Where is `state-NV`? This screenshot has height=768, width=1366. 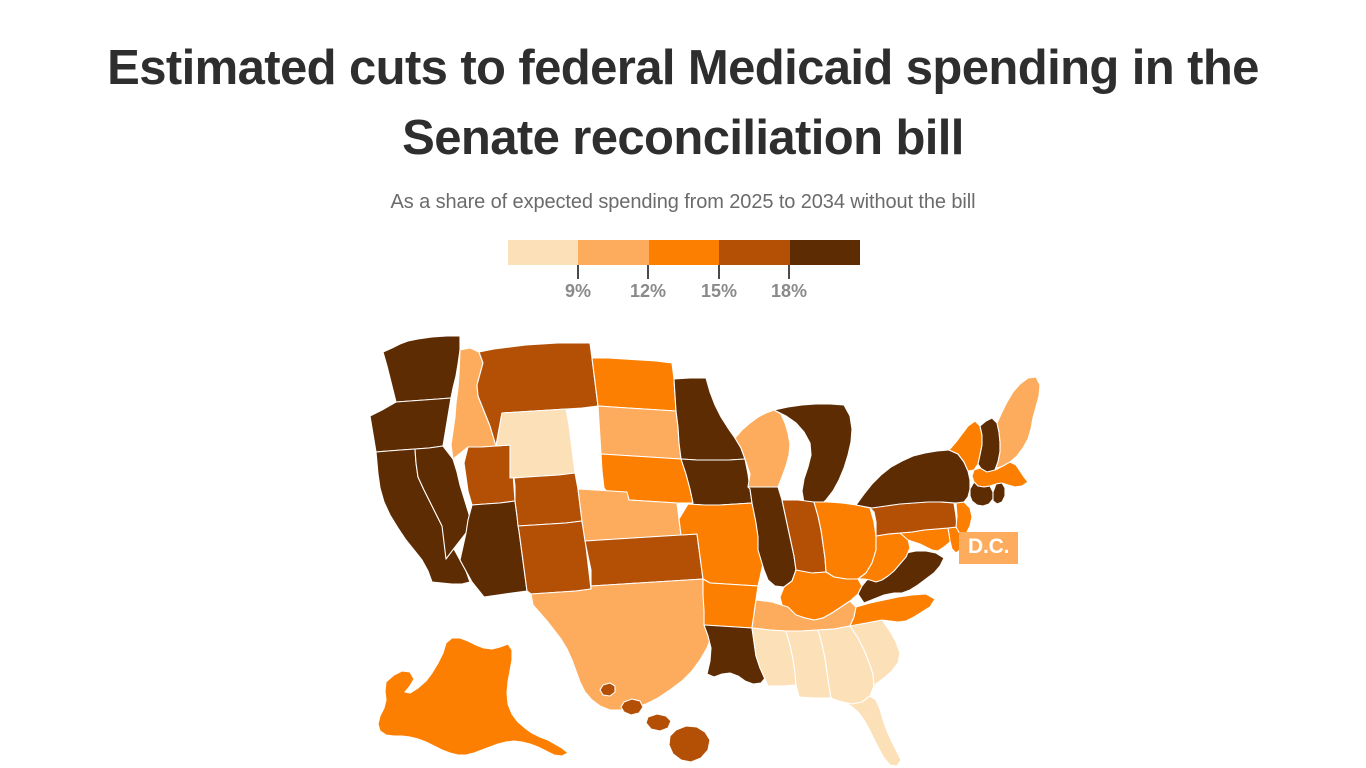 state-NV is located at coordinates (443, 502).